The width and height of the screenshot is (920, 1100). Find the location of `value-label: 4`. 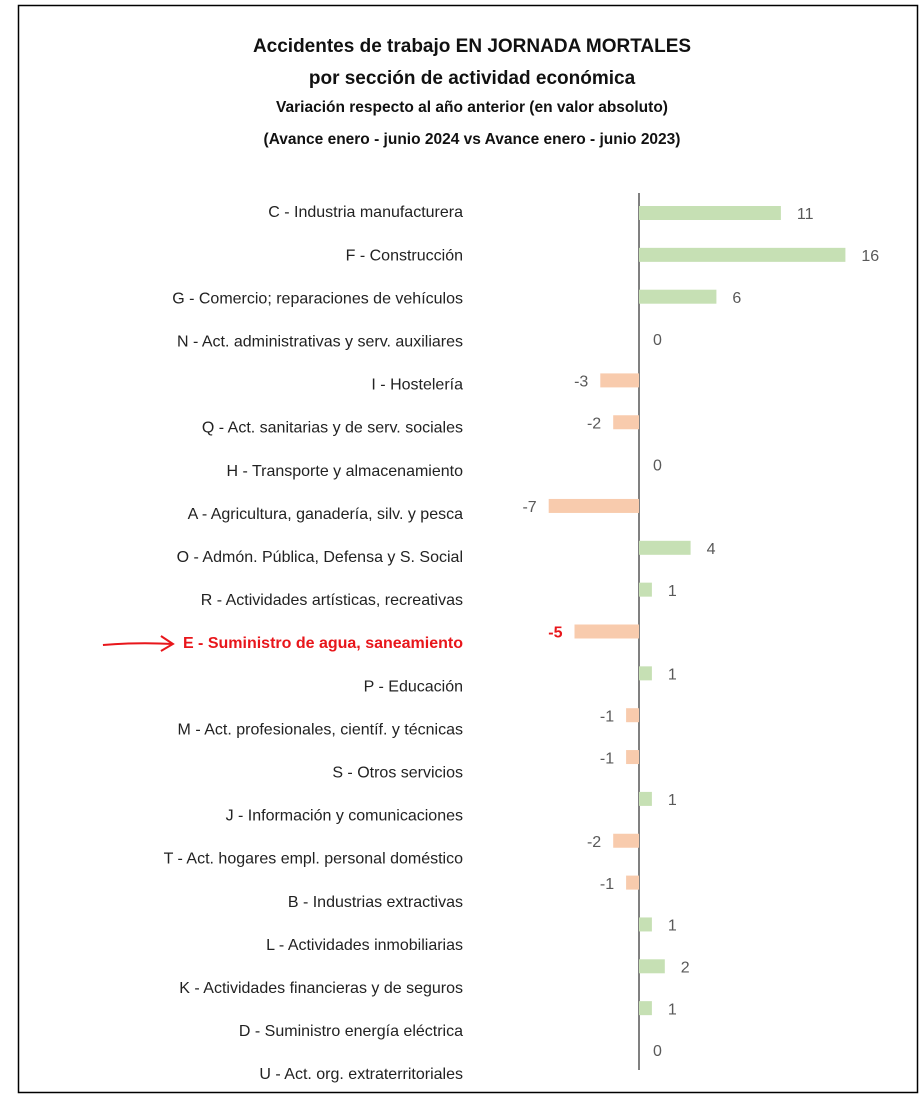

value-label: 4 is located at coordinates (711, 549).